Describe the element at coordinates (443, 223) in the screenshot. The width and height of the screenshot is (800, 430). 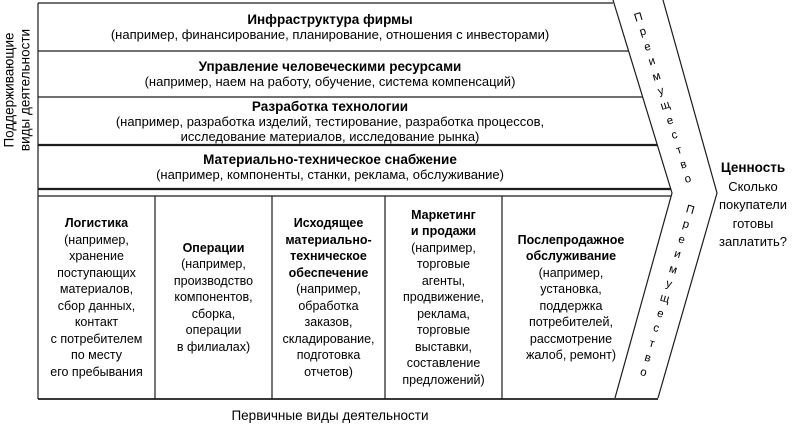
I see `primary-col-title: Маркетинг и продажи` at that location.